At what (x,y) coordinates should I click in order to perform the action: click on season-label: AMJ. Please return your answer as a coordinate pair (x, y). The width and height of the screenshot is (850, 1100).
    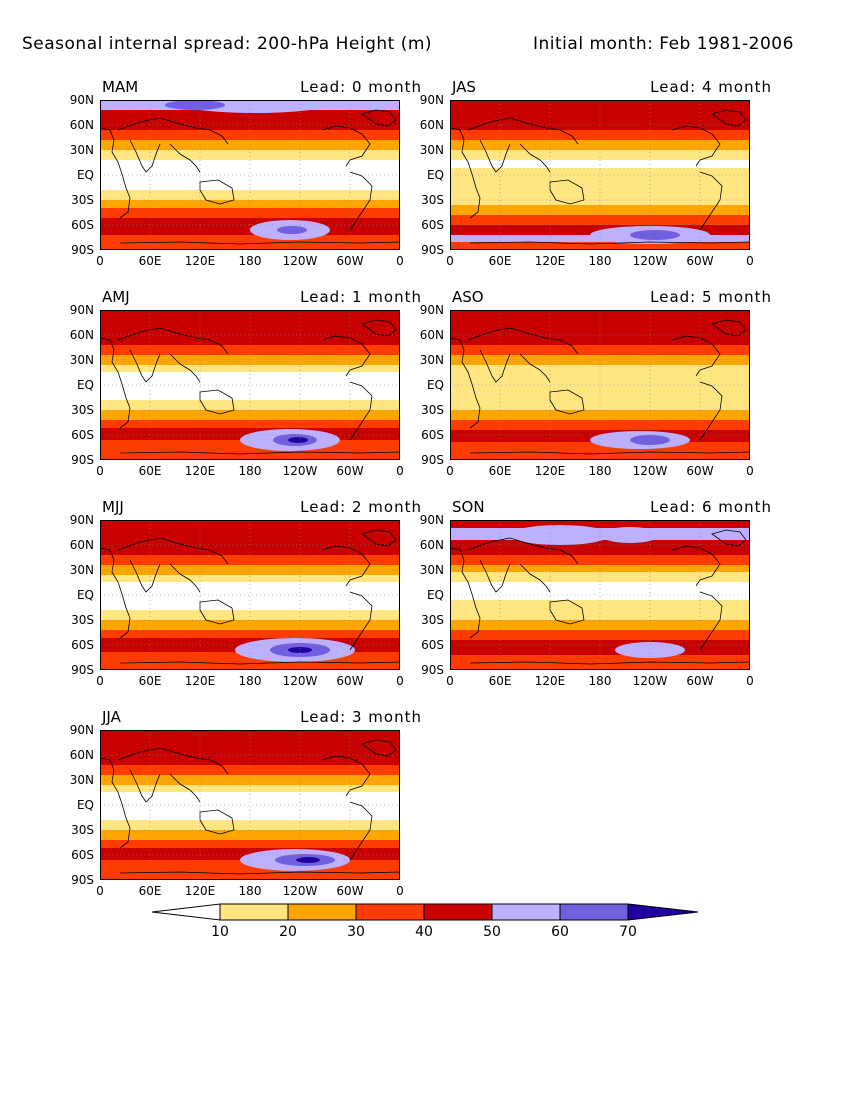
    Looking at the image, I should click on (116, 297).